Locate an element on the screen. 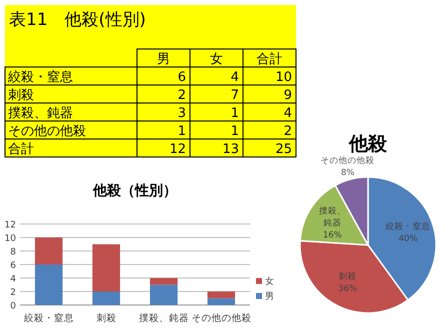  data-label: 10 is located at coordinates (283, 77).